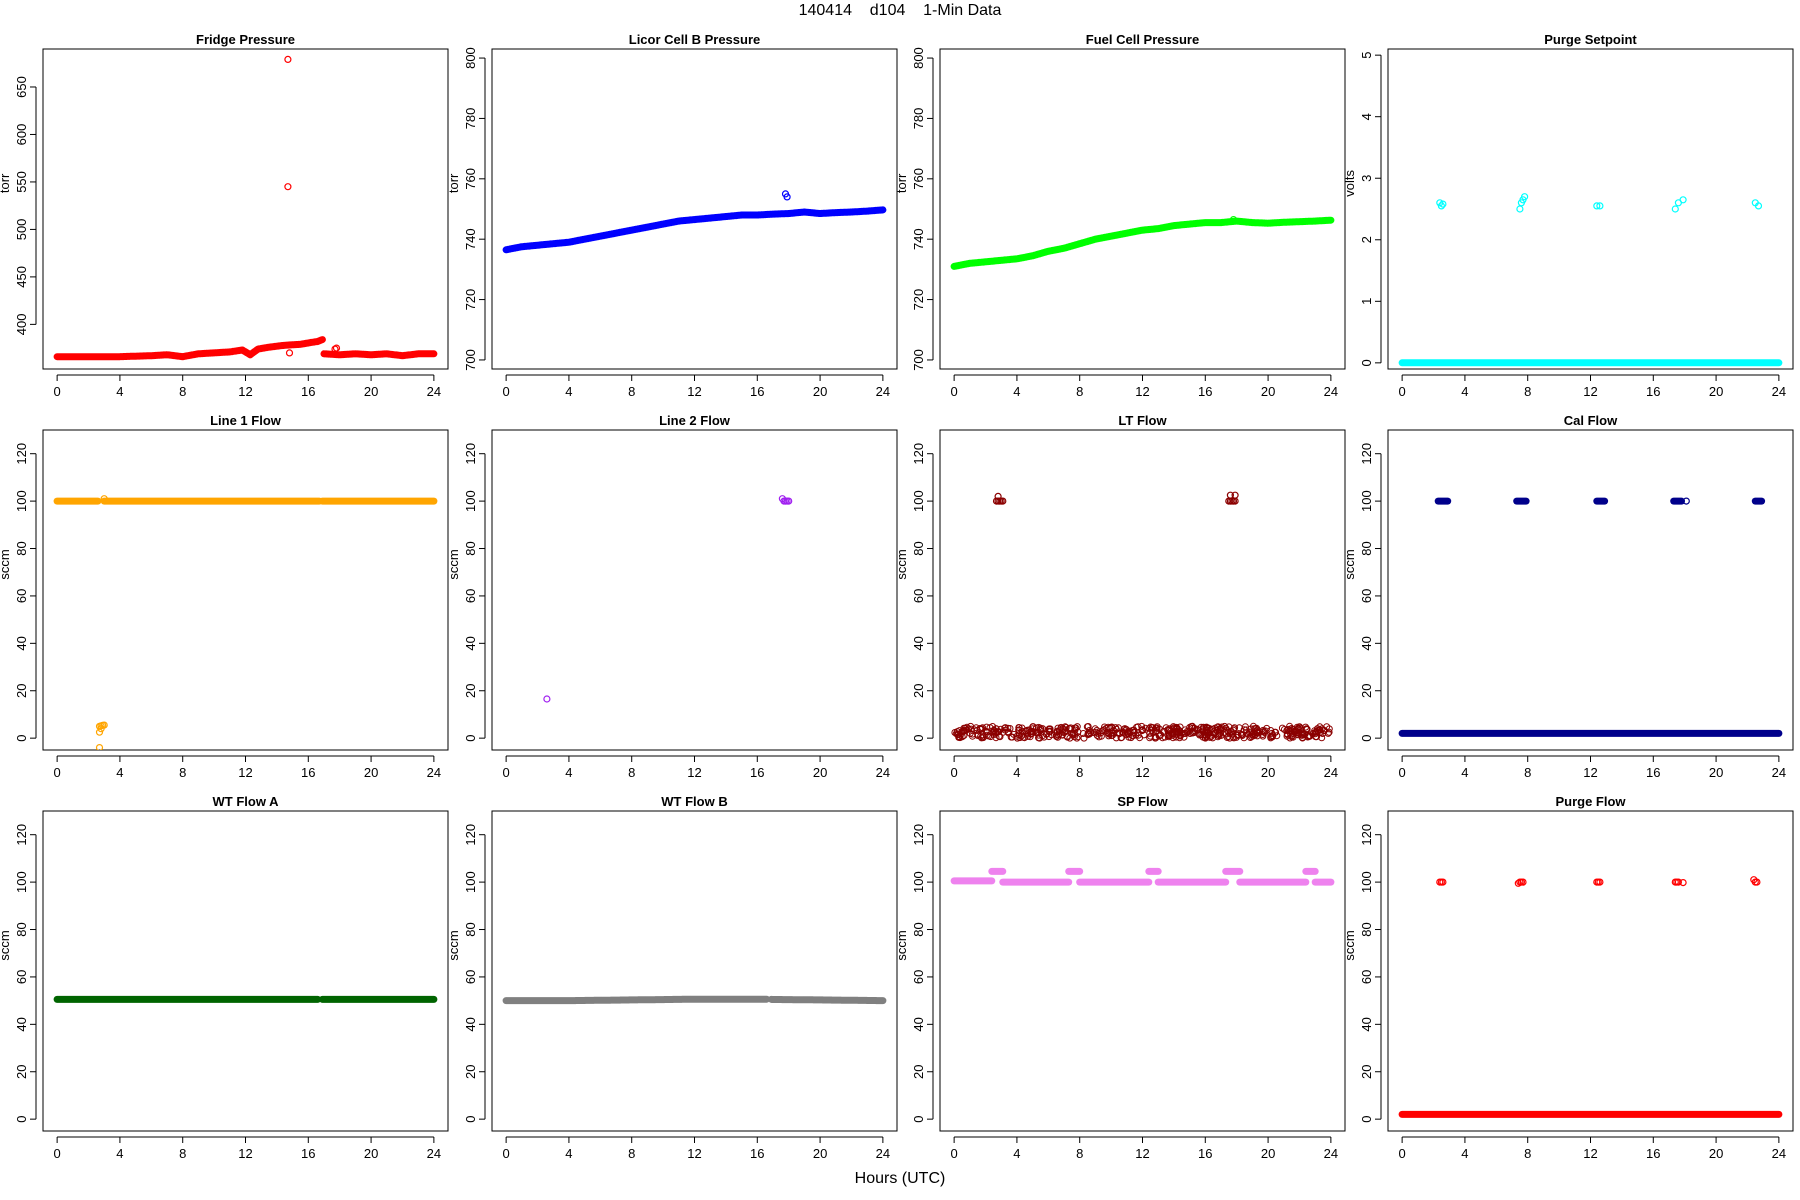  Describe the element at coordinates (1366, 301) in the screenshot. I see `y-tick-label: 1` at that location.